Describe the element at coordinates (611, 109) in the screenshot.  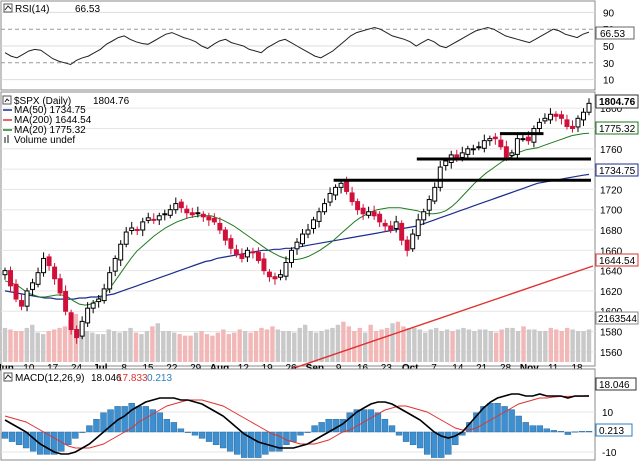
I see `price-tick-label: 1800` at that location.